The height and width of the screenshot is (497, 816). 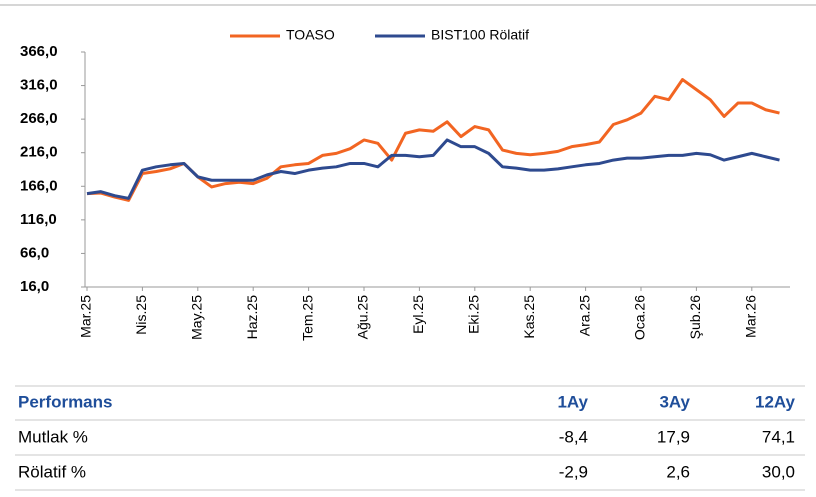 I want to click on table-cell: Mutlak %, so click(x=53, y=436).